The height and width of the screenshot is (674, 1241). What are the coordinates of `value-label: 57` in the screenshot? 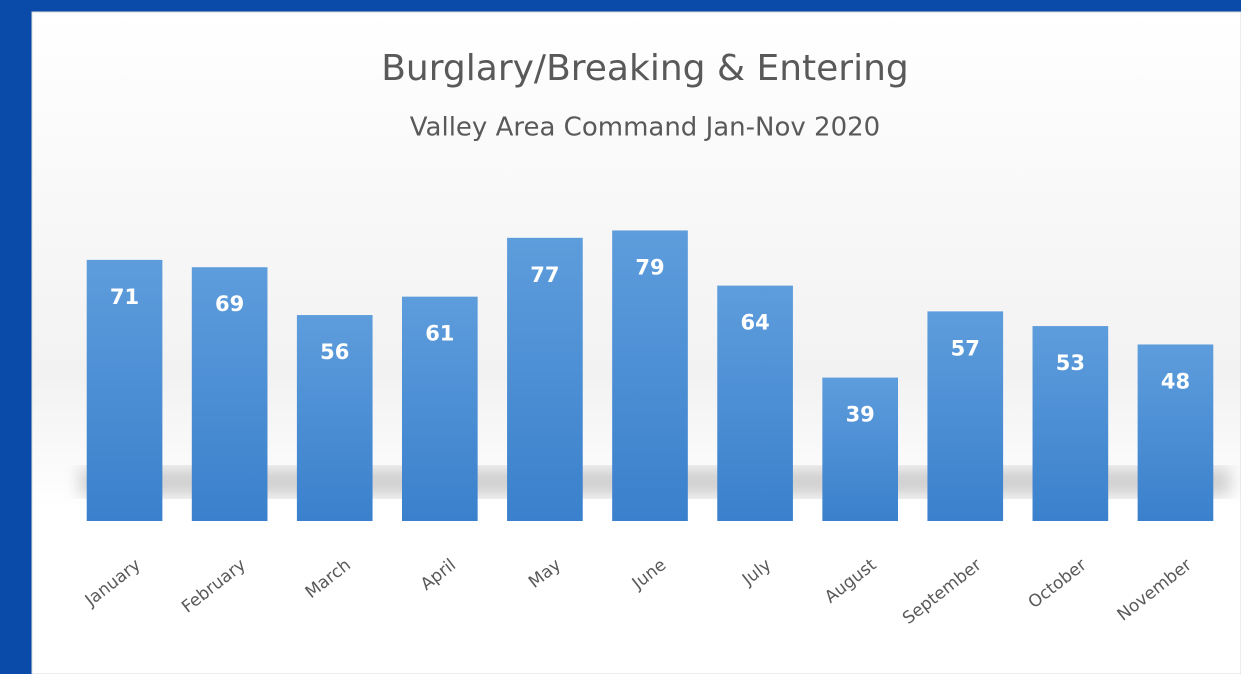 It's located at (965, 348).